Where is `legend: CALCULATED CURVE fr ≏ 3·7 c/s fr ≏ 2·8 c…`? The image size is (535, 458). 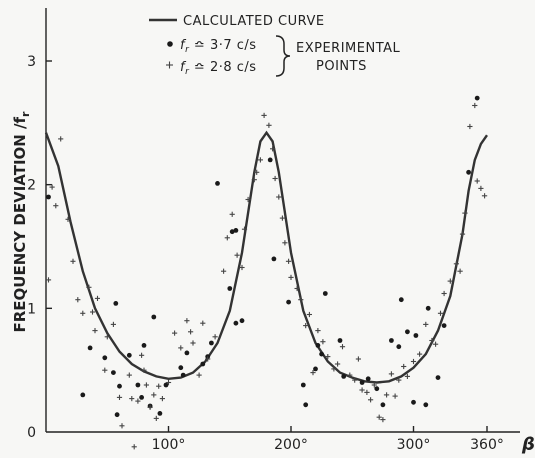
legend: CALCULATED CURVE fr ≏ 3·7 c/s fr ≏ 2·8 c… is located at coordinates (274, 45).